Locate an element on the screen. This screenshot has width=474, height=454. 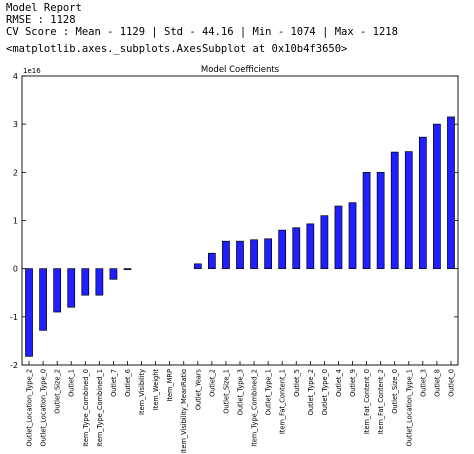
x-tick-label: Outlet_Type_1 is located at coordinates (269, 392).